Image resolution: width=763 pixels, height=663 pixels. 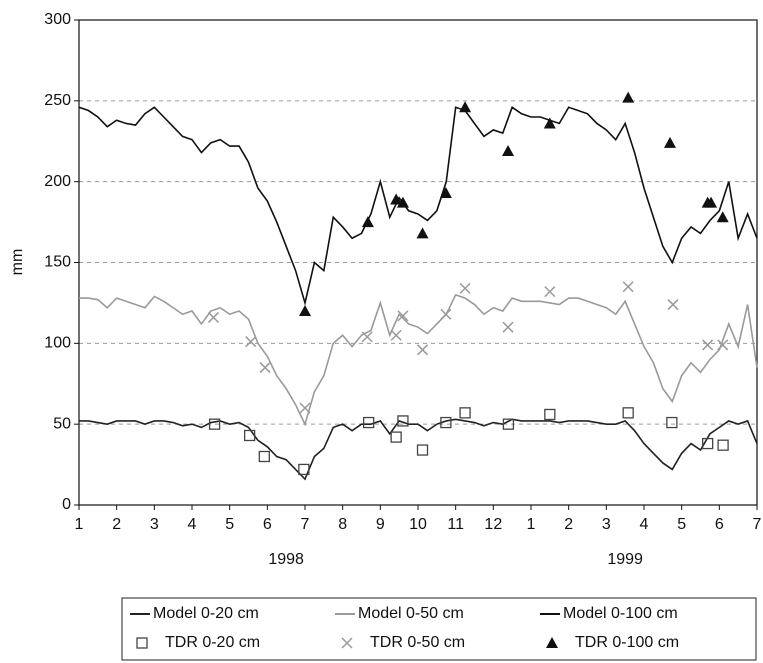 I want to click on y-tick-label: 200, so click(x=57, y=181).